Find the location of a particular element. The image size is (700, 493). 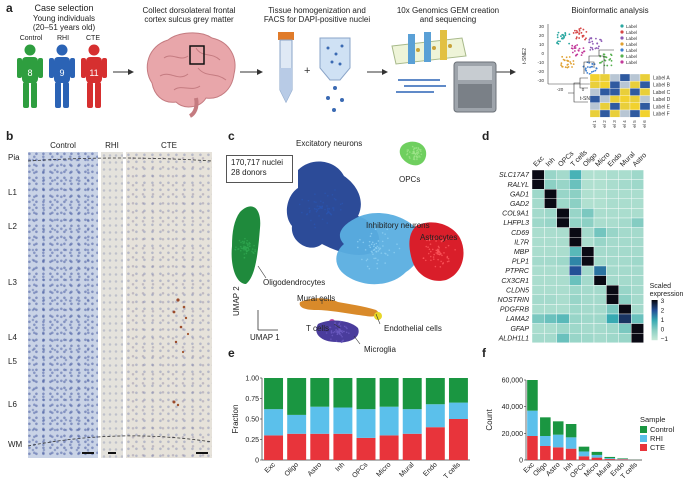

brain-icon is located at coordinates (191, 75).